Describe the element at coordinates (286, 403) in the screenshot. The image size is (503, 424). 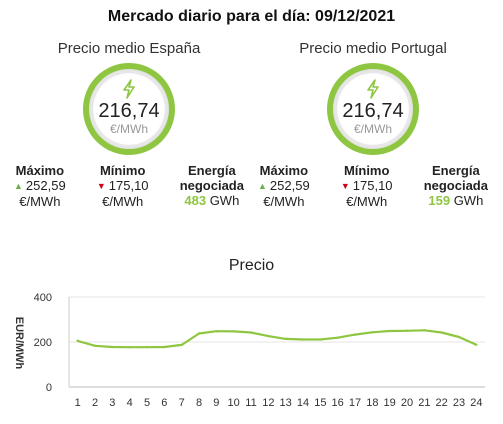
I see `x-tick-label: 13` at that location.